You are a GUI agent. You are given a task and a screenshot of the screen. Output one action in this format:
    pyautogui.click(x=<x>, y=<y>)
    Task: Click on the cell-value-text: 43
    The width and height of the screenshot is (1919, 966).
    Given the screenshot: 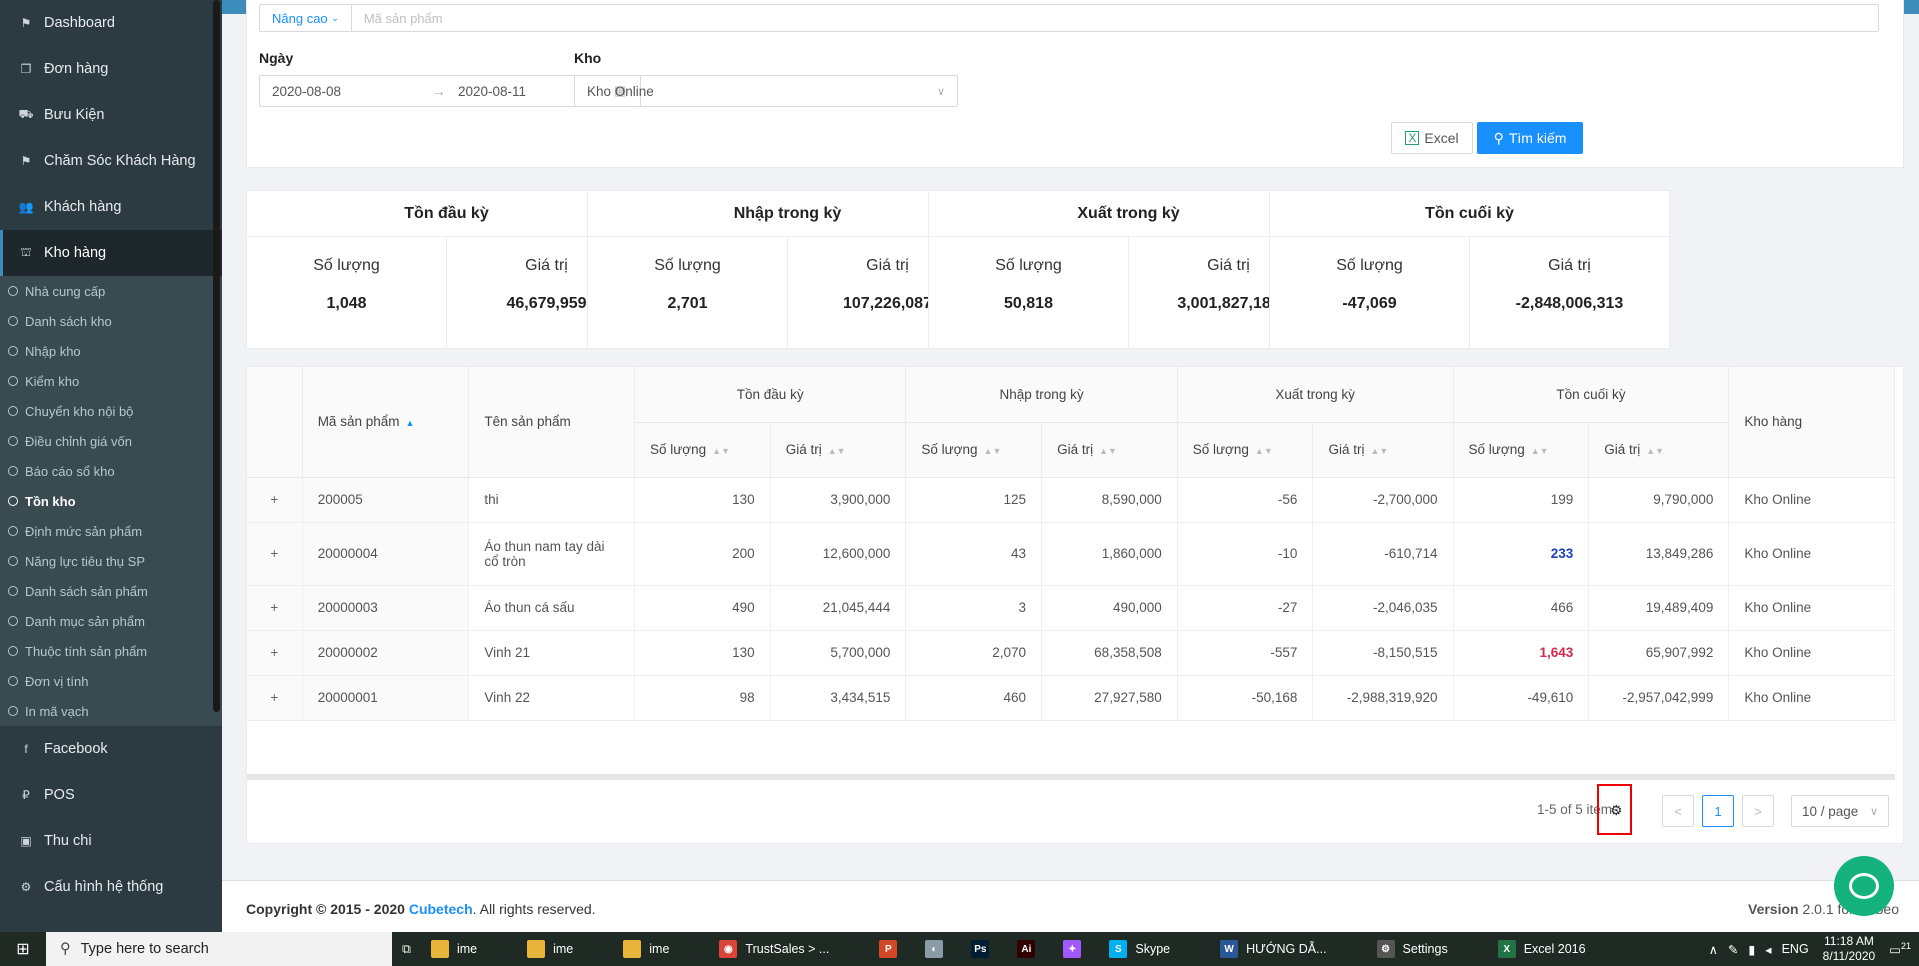 What is the action you would take?
    pyautogui.click(x=1019, y=553)
    